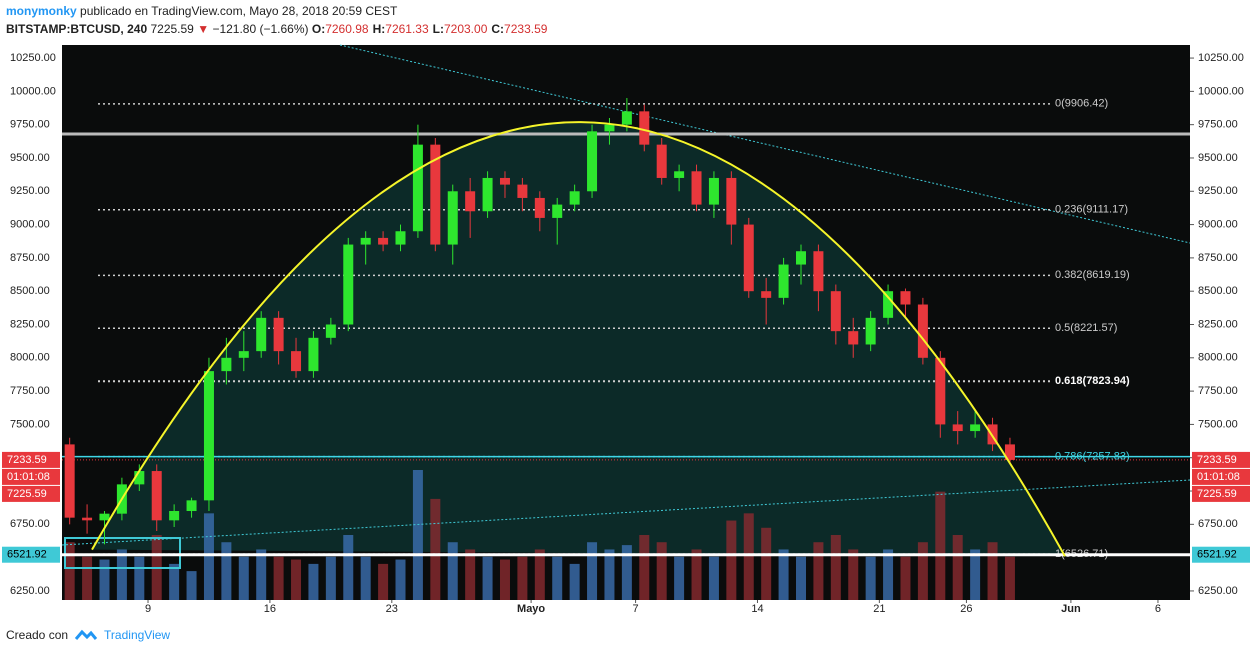 This screenshot has height=654, width=1253. Describe the element at coordinates (465, 29) in the screenshot. I see `ohlc-value: 7203.00` at that location.